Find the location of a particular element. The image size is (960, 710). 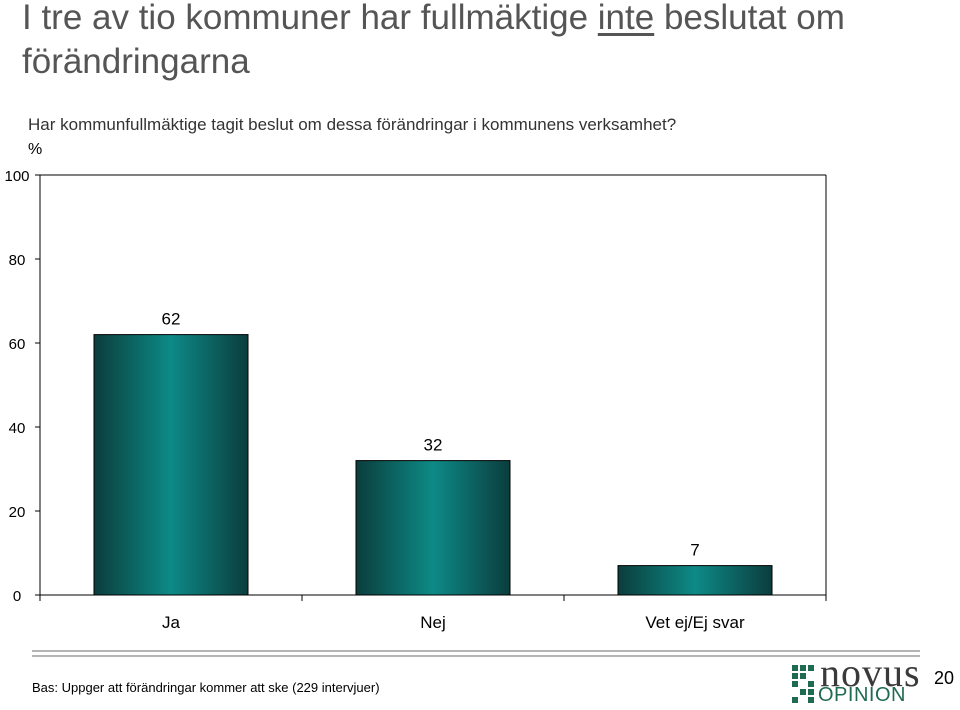

footer-divider-bottom is located at coordinates (476, 656).